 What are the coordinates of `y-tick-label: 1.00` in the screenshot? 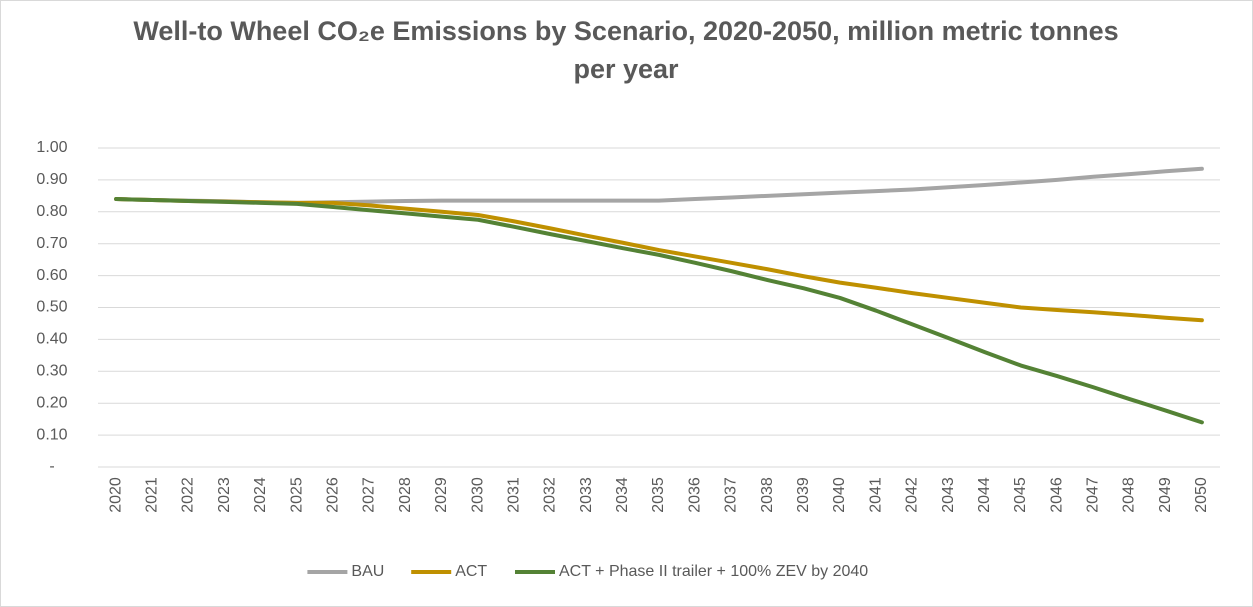 It's located at (51, 147).